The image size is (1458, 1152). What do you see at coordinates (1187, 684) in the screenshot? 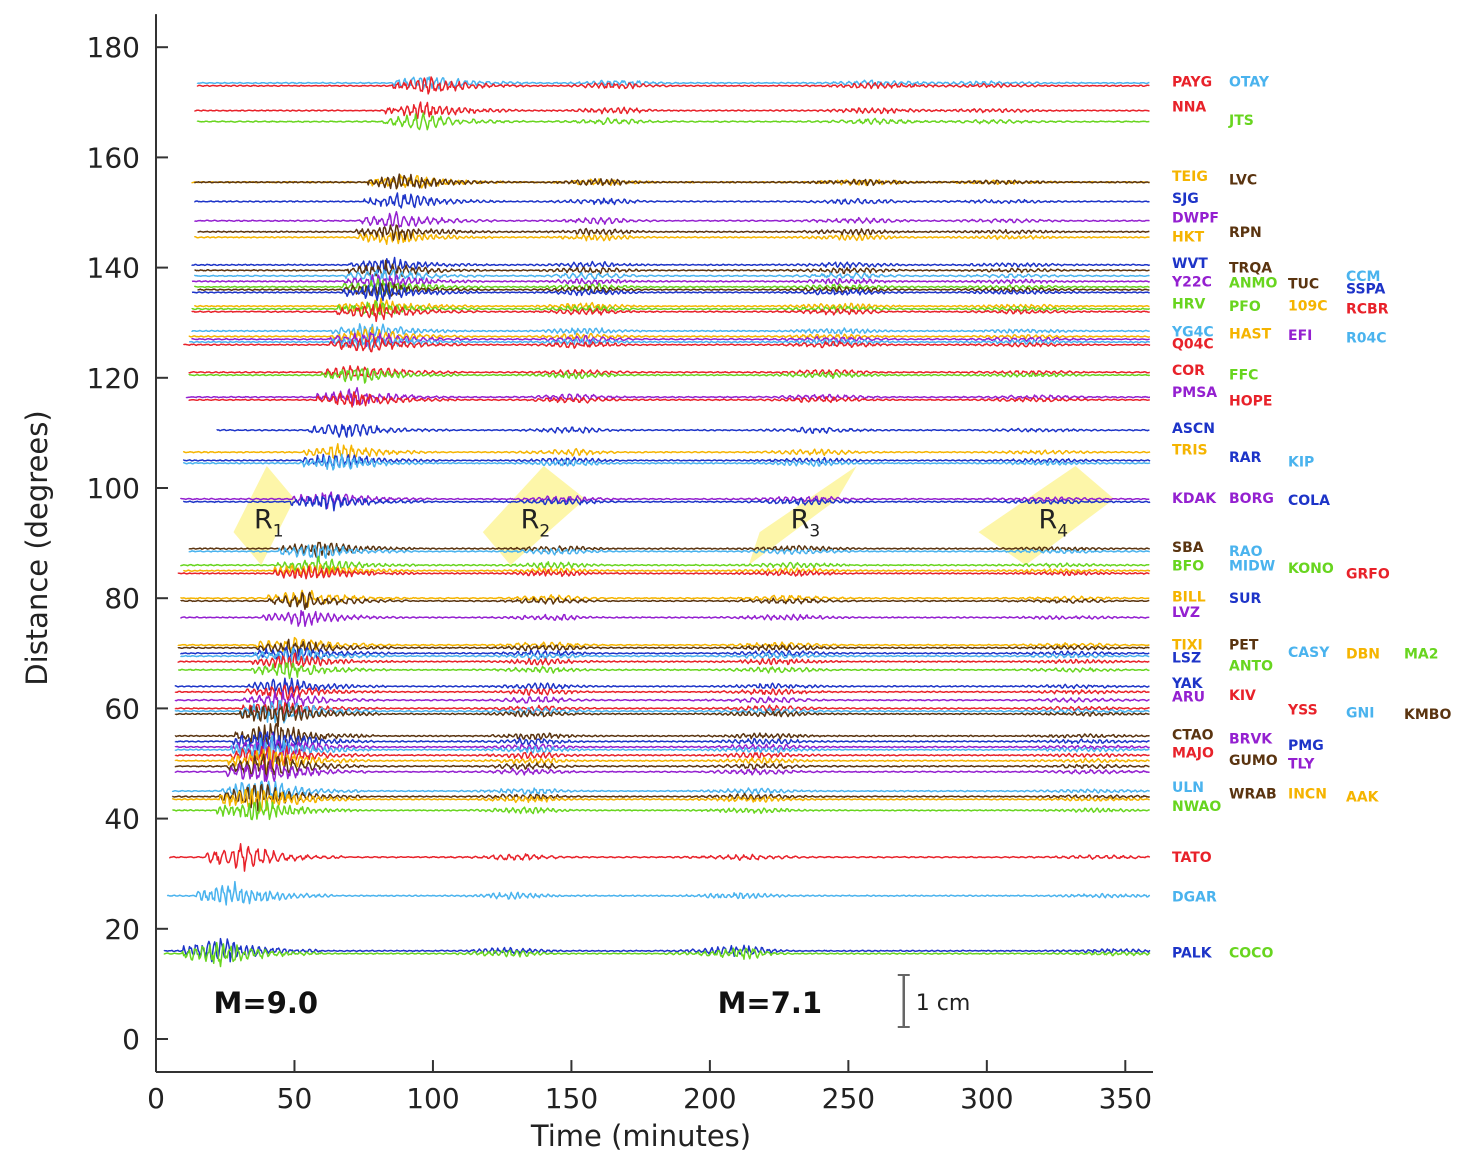
I see `station-label: YAK` at bounding box center [1187, 684].